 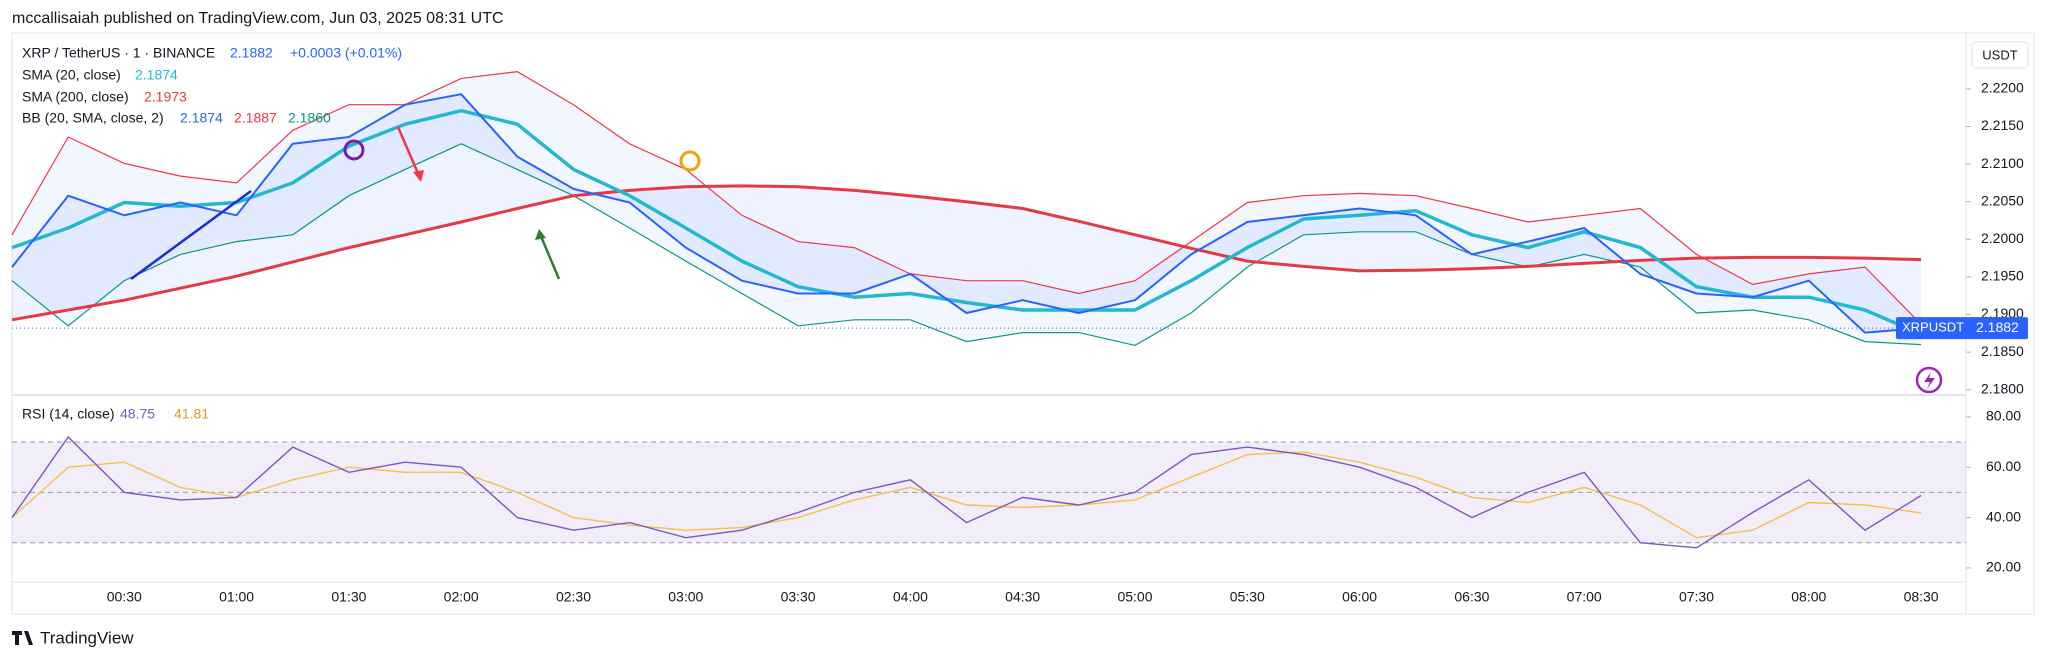 I want to click on y-tick-label: 2.2100, so click(x=2002, y=163).